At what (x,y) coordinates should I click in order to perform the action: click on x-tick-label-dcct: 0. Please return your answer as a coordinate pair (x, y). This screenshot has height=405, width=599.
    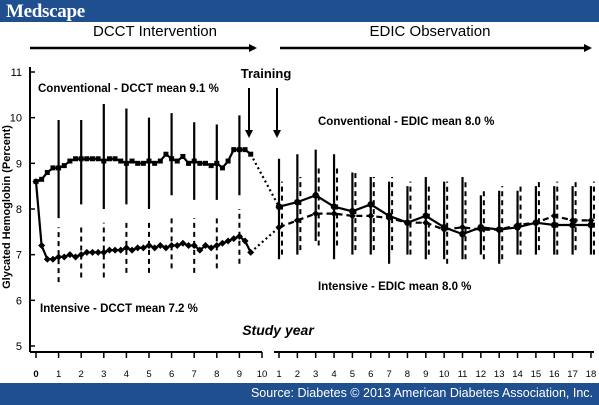
    Looking at the image, I should click on (35, 374).